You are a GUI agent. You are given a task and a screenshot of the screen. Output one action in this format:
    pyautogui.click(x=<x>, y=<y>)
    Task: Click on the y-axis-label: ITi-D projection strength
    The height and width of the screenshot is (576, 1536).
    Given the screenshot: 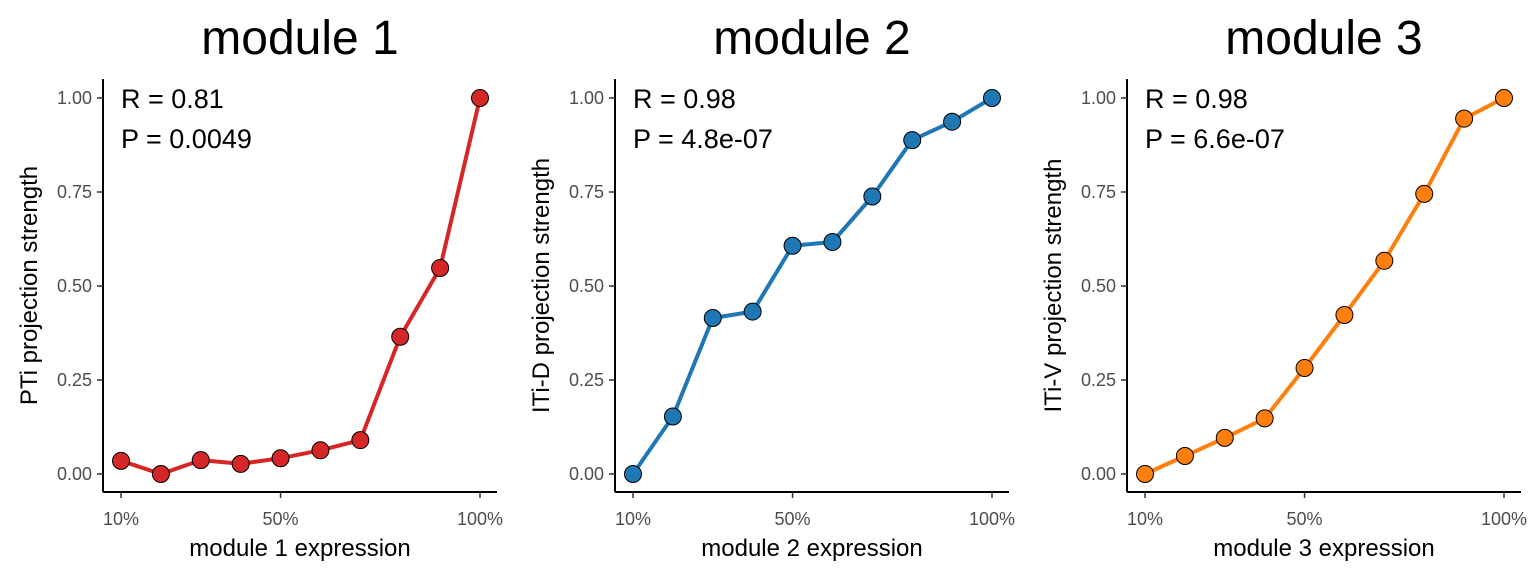 What is the action you would take?
    pyautogui.click(x=541, y=285)
    